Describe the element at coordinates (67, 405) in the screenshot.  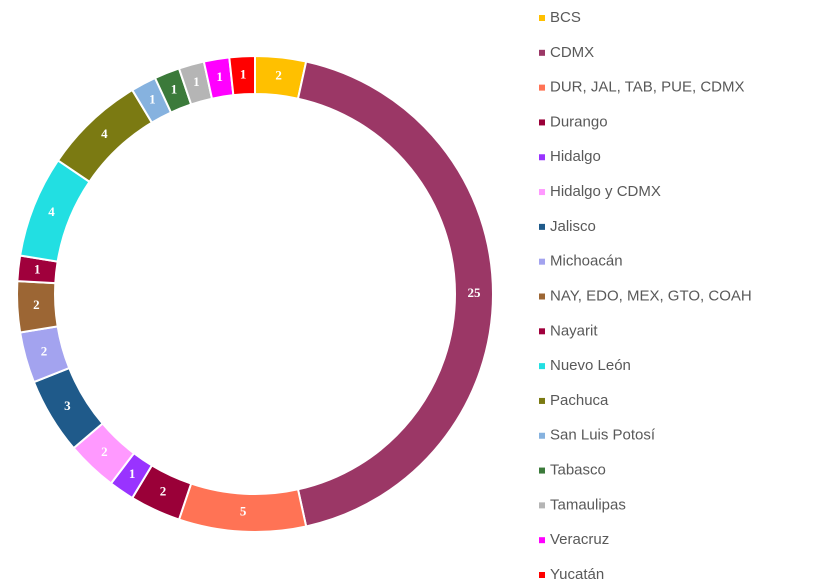
I see `data-label: 3` at that location.